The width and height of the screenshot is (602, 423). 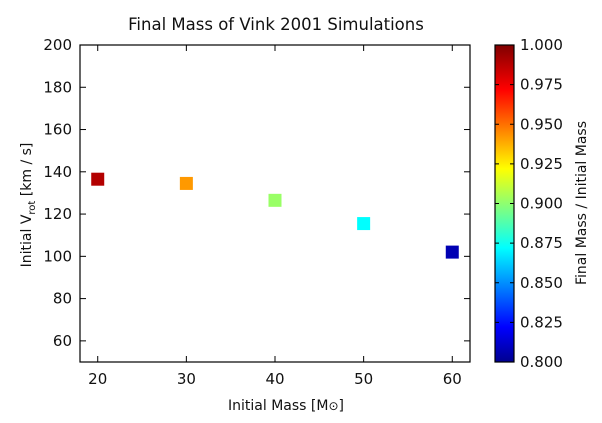 I want to click on x-tick-label: 60, so click(x=452, y=379).